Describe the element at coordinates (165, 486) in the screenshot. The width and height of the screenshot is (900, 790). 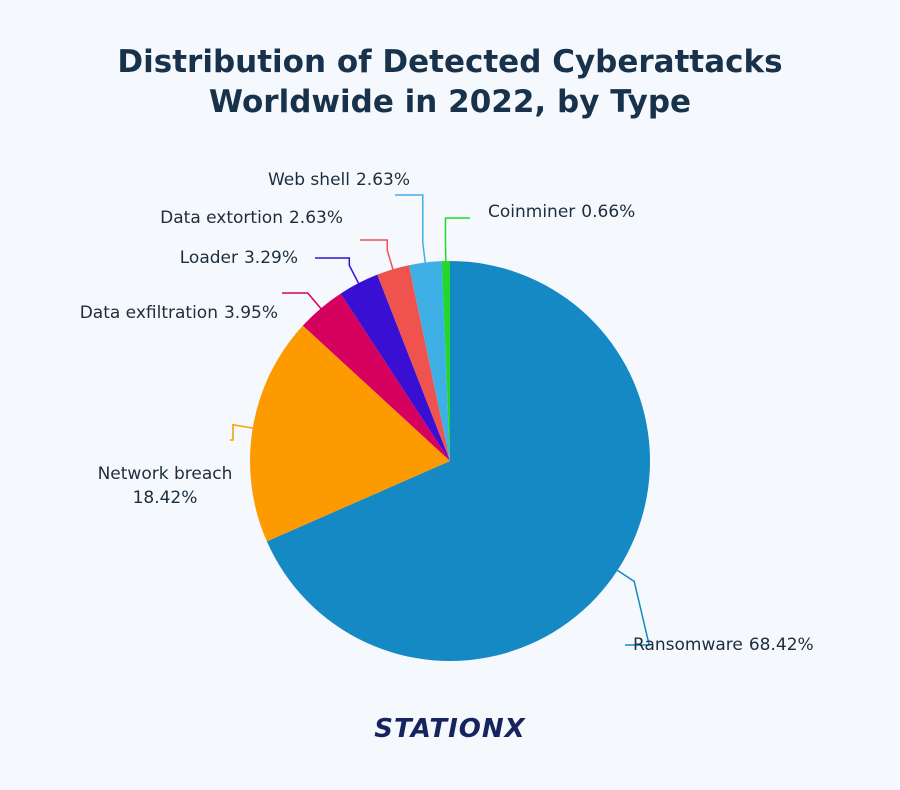
I see `data-label: Network breach 18.42%` at that location.